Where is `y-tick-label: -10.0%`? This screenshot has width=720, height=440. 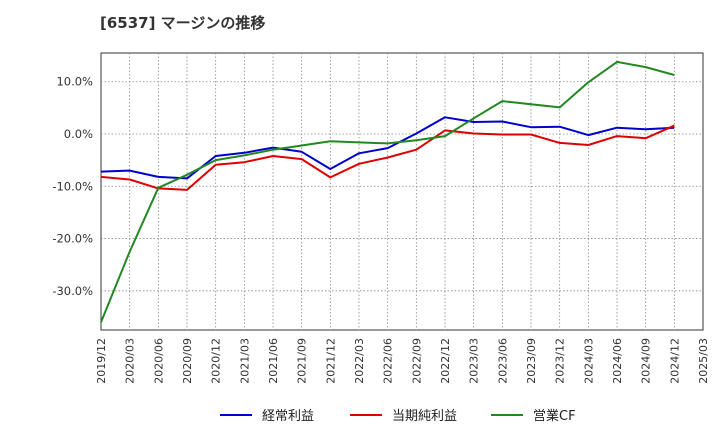 y-tick-label: -10.0% is located at coordinates (72, 186).